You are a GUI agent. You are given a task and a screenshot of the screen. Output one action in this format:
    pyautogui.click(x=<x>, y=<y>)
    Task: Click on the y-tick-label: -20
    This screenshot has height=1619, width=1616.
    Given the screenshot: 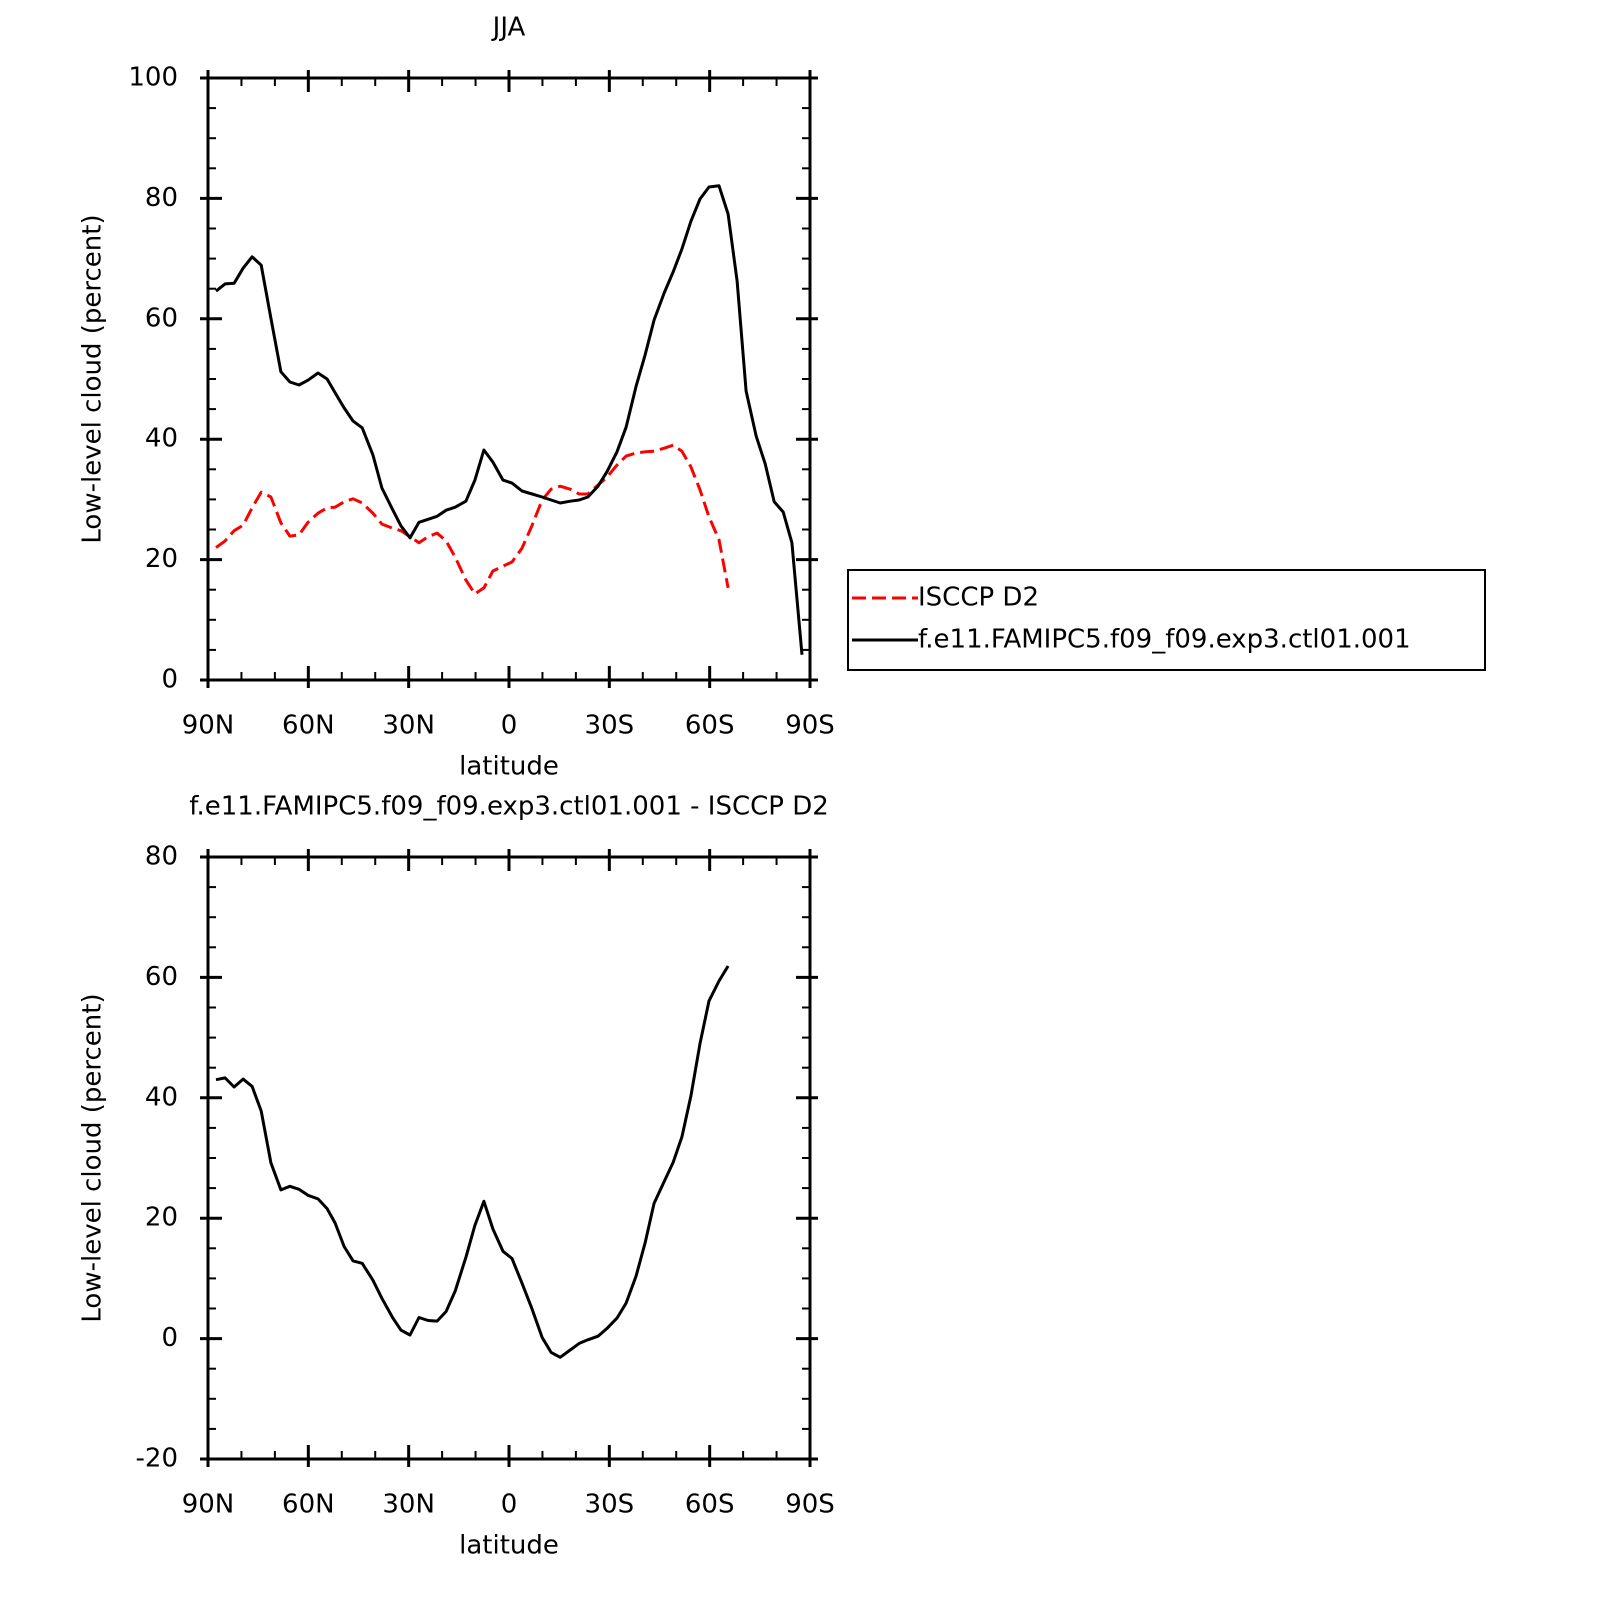 What is the action you would take?
    pyautogui.click(x=157, y=1459)
    